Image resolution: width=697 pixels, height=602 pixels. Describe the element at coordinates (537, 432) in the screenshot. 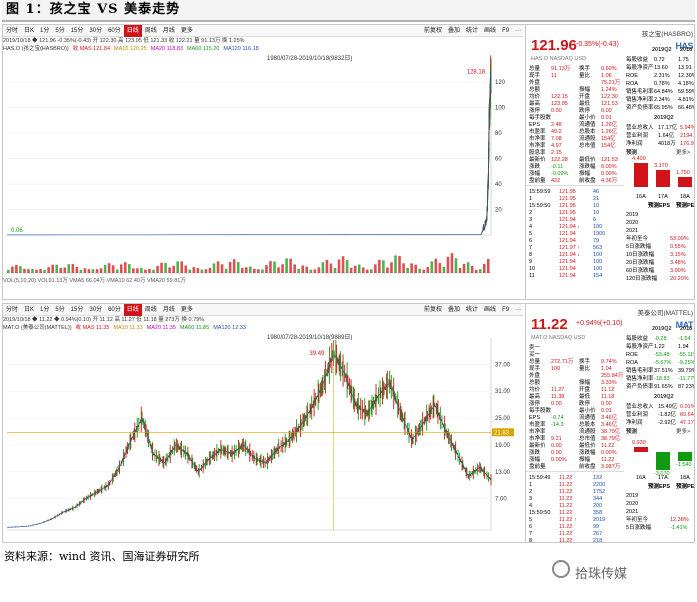

I see `quote-cell: 市净率` at that location.